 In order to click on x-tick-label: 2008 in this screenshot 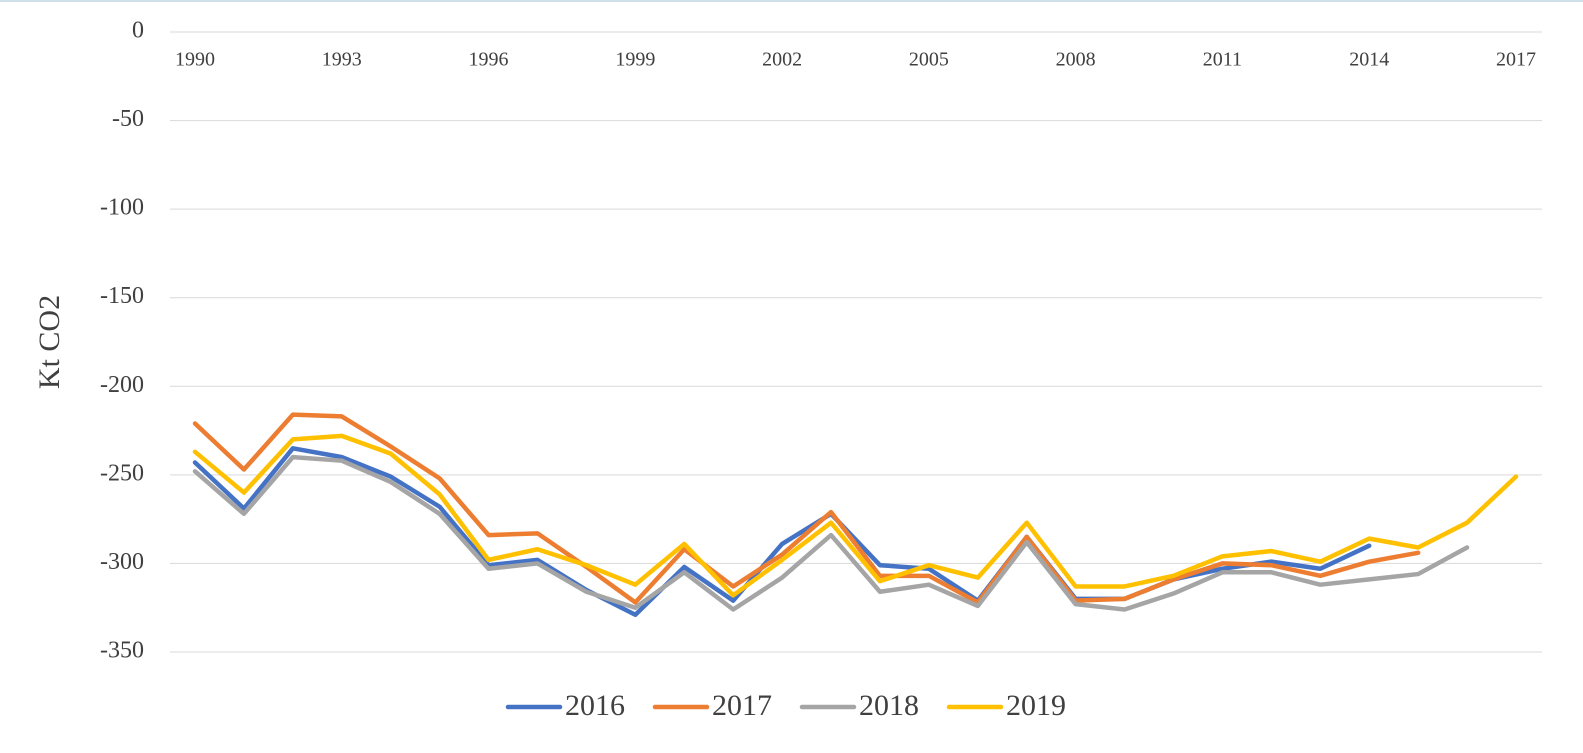, I will do `click(1076, 60)`.